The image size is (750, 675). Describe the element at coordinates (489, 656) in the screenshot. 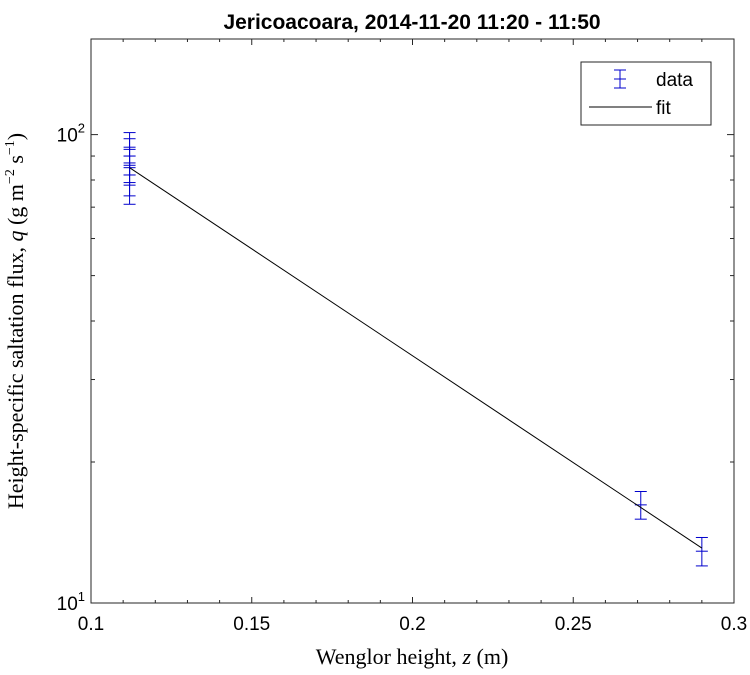

I see `x-axis-label-suffix: (m)` at that location.